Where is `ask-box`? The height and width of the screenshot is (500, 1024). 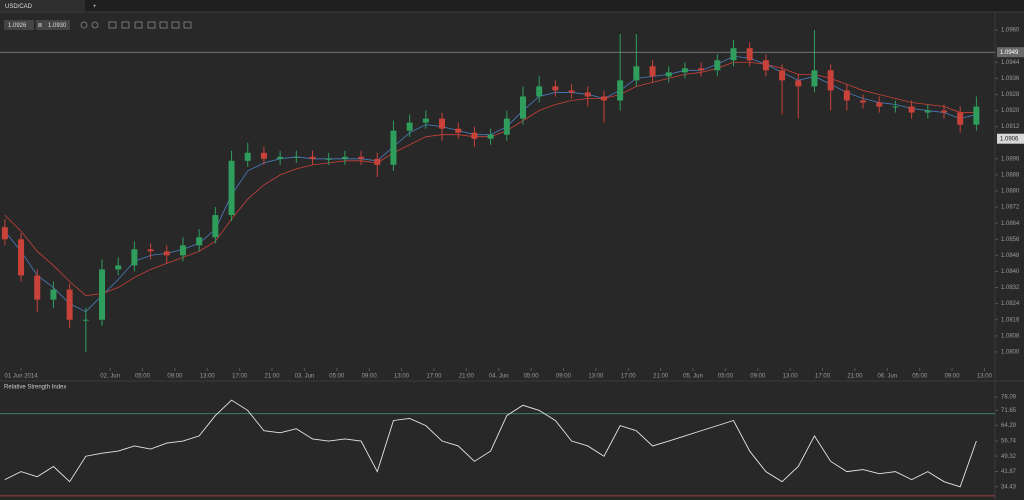
ask-box is located at coordinates (53, 25).